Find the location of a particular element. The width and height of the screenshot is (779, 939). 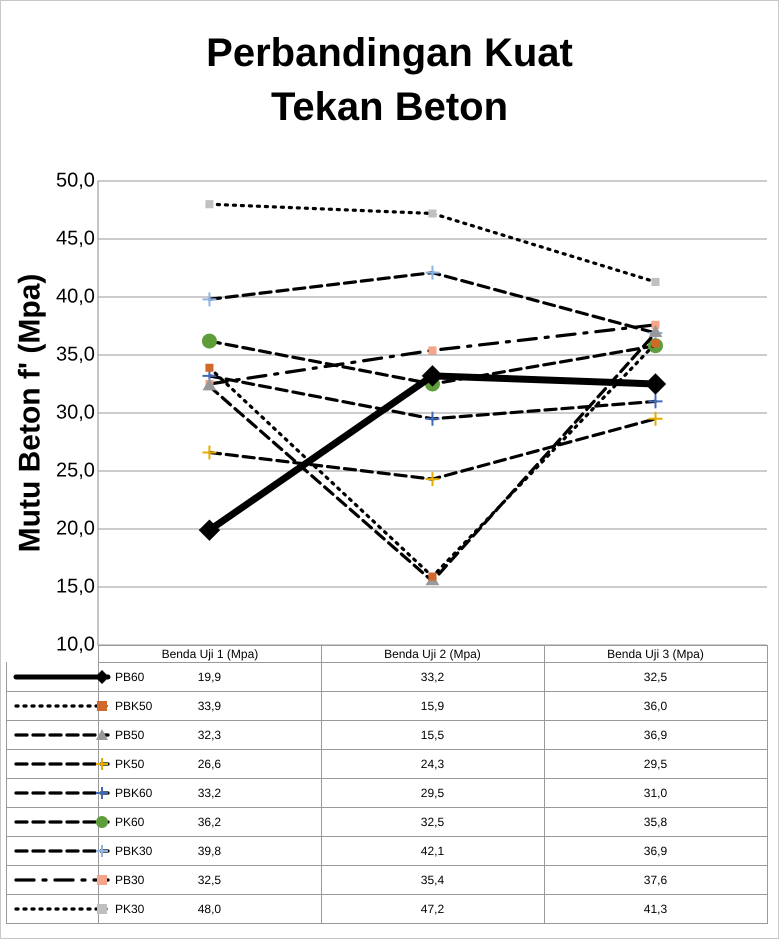

data-label: 36,2 is located at coordinates (210, 821).